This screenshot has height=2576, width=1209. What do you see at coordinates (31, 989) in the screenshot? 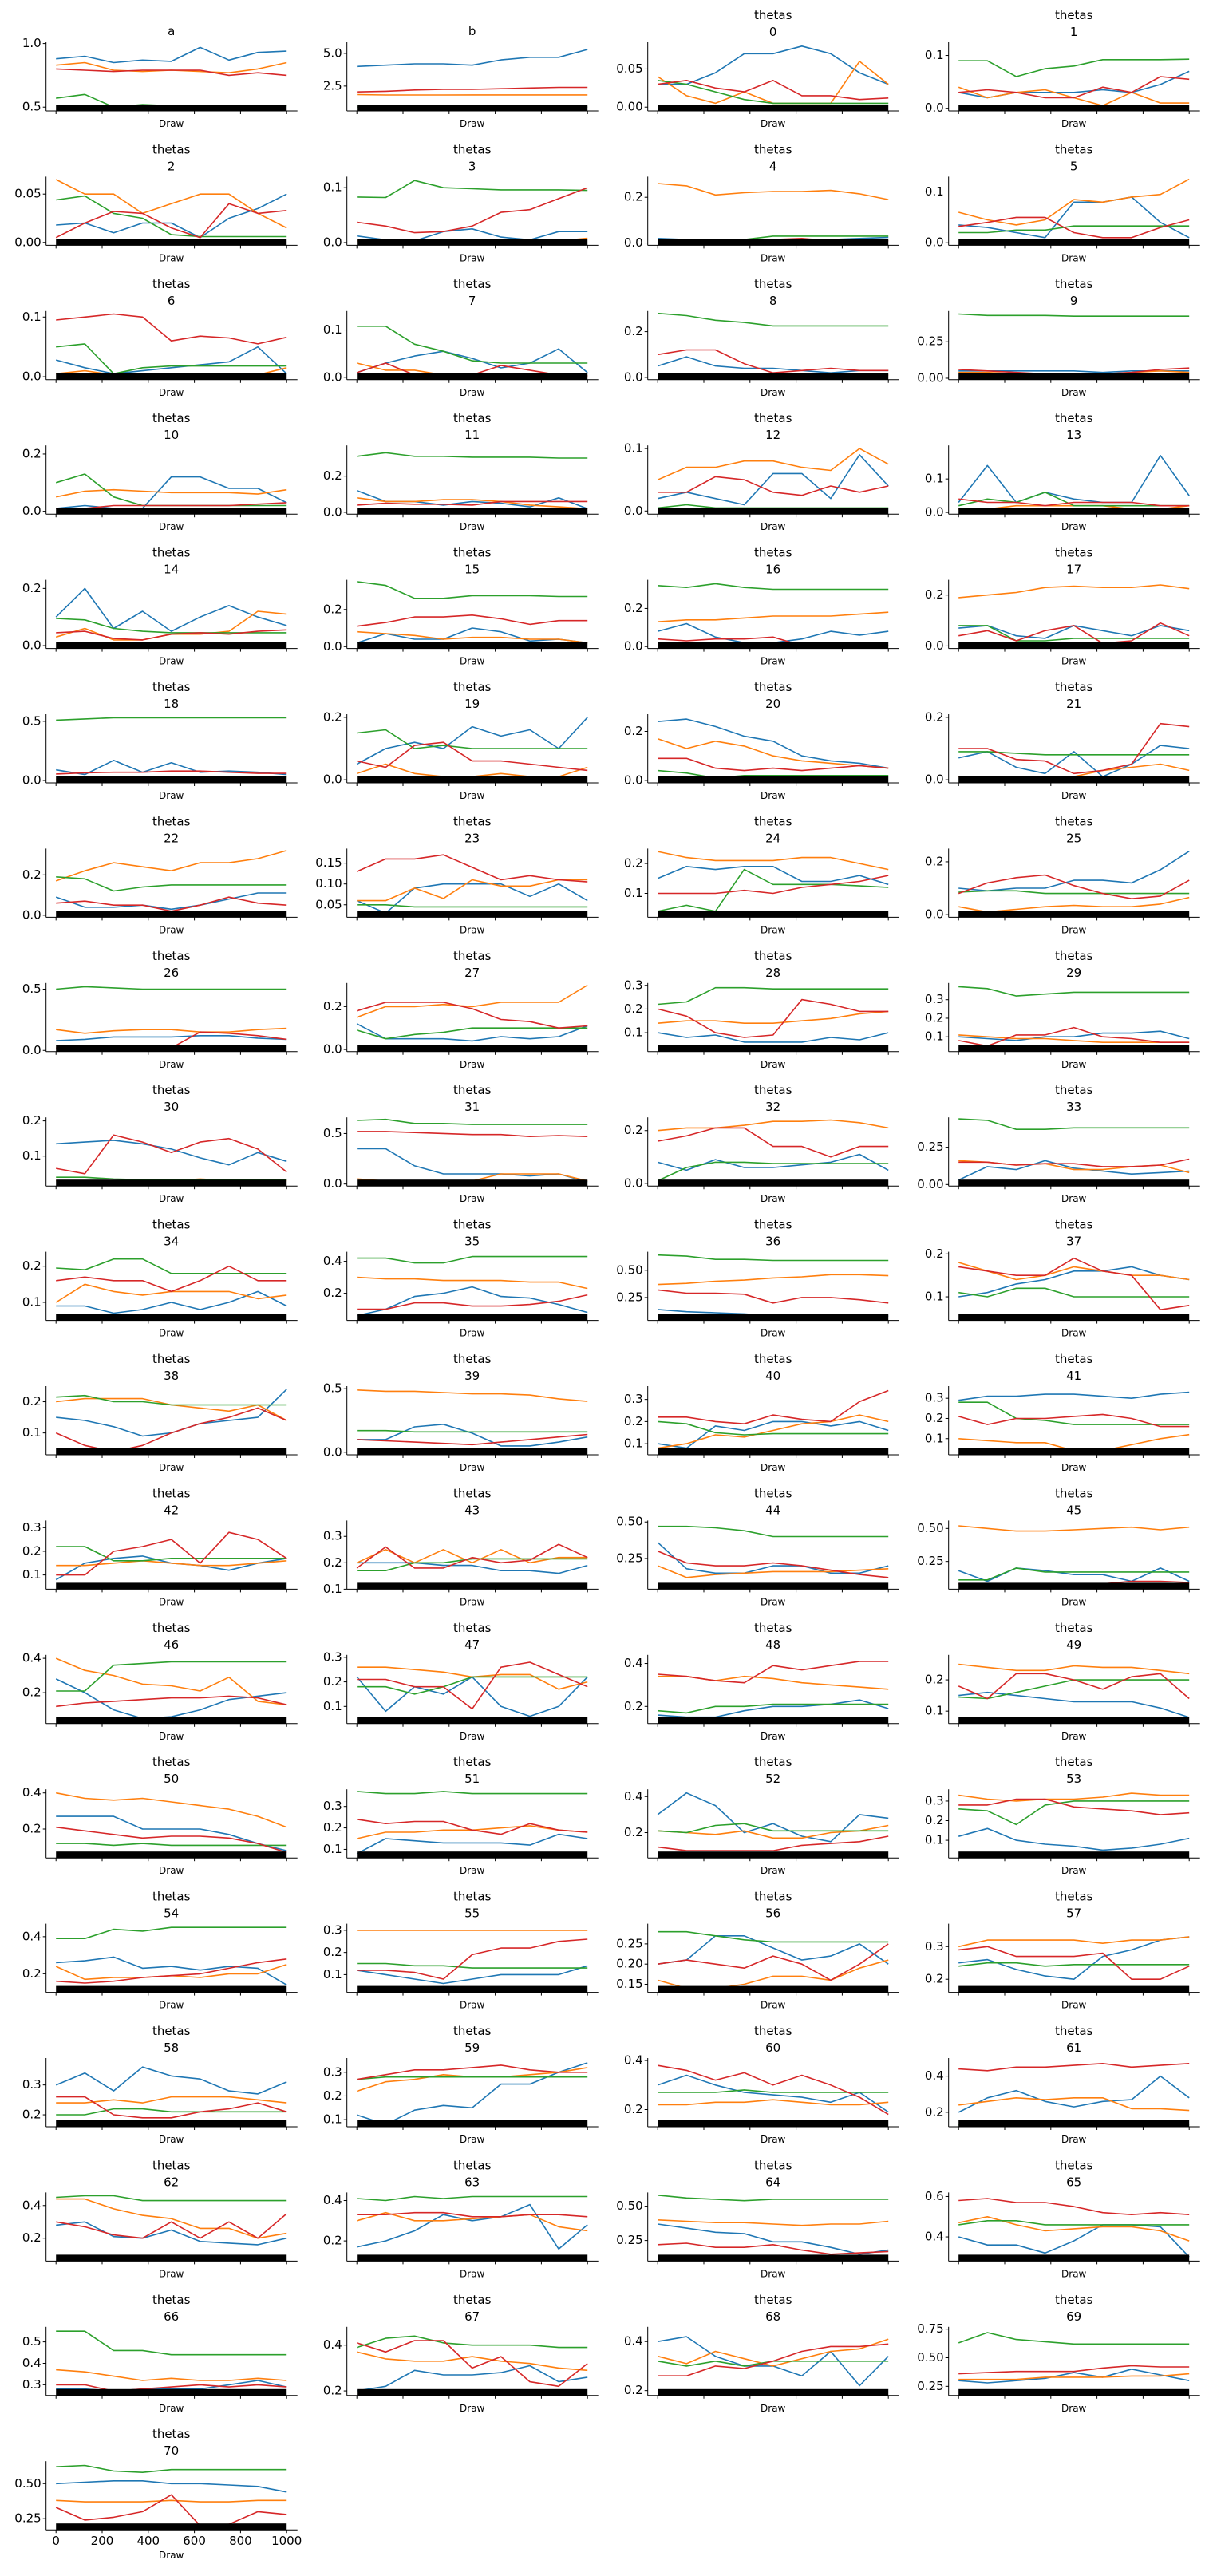
I see `y-tick-label: 0.5` at bounding box center [31, 989].